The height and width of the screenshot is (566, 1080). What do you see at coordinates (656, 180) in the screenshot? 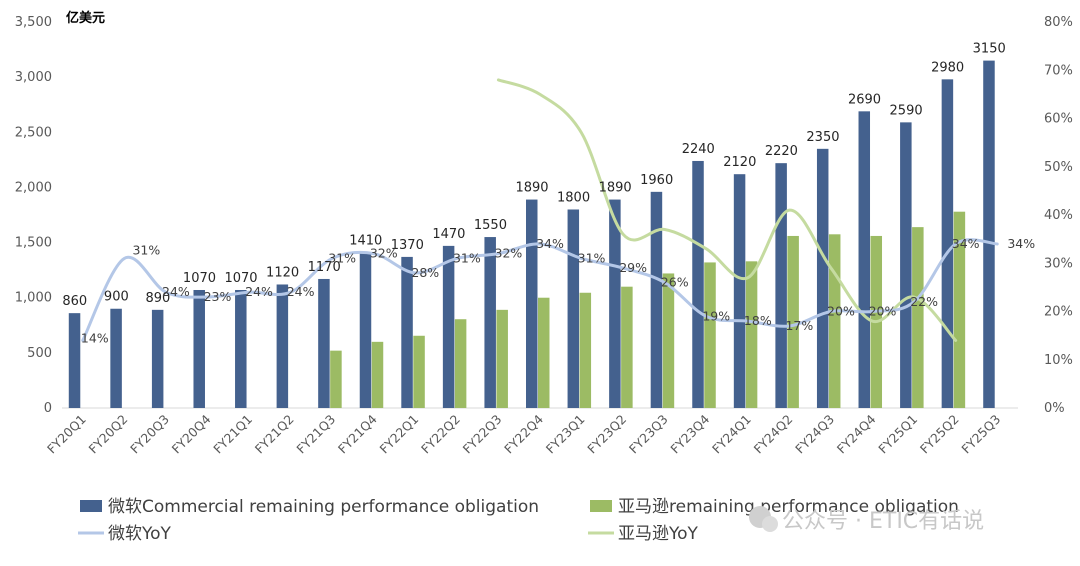
I see `microsoft-rpo-value-label: 1960` at bounding box center [656, 180].